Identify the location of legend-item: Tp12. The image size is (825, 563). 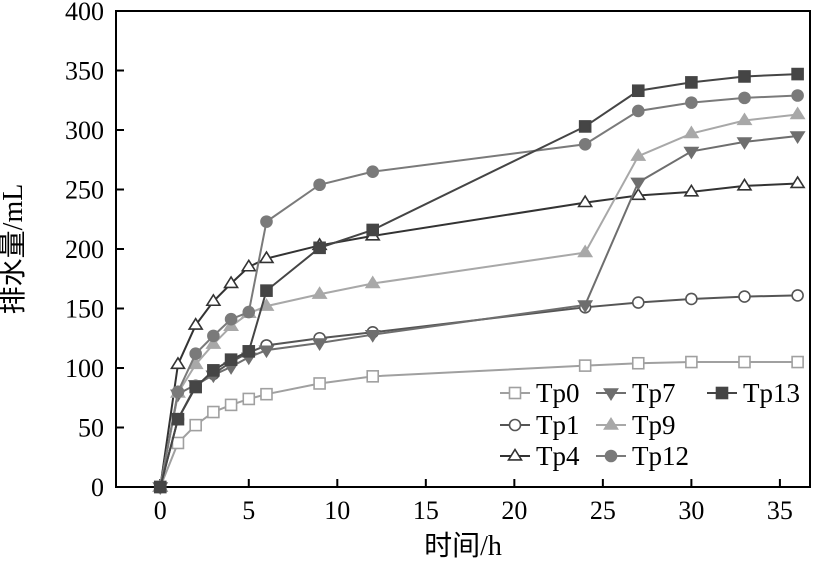
(642, 456).